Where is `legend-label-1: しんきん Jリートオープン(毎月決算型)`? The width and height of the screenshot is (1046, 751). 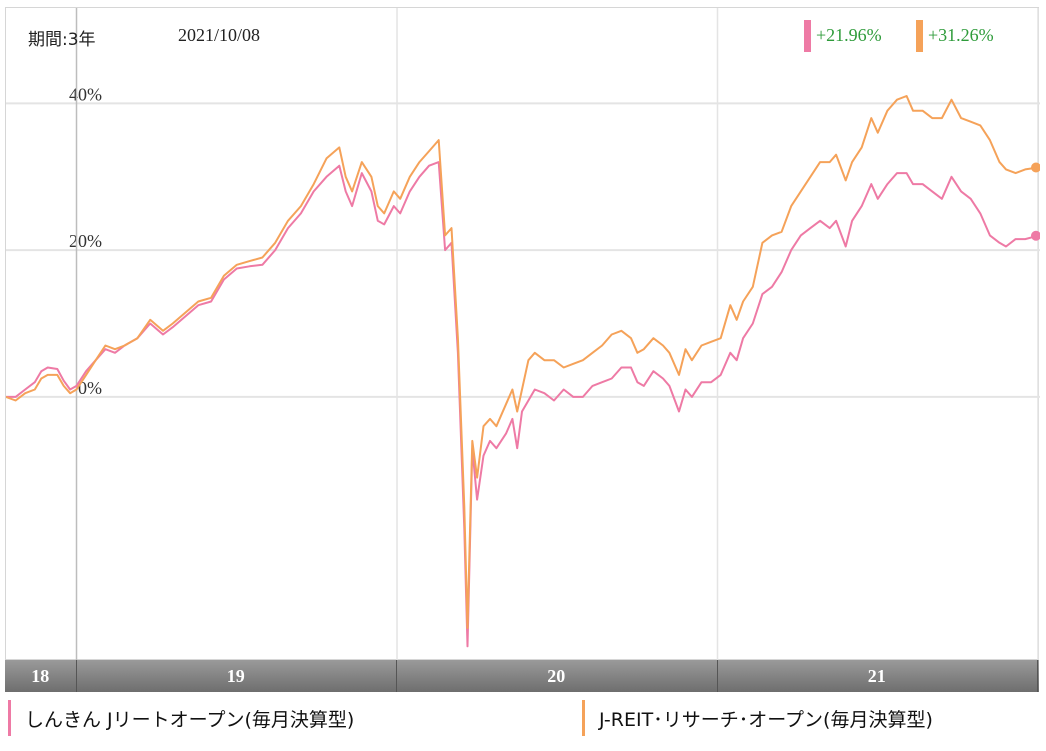
legend-label-1: しんきん Jリートオープン(毎月決算型) is located at coordinates (190, 719).